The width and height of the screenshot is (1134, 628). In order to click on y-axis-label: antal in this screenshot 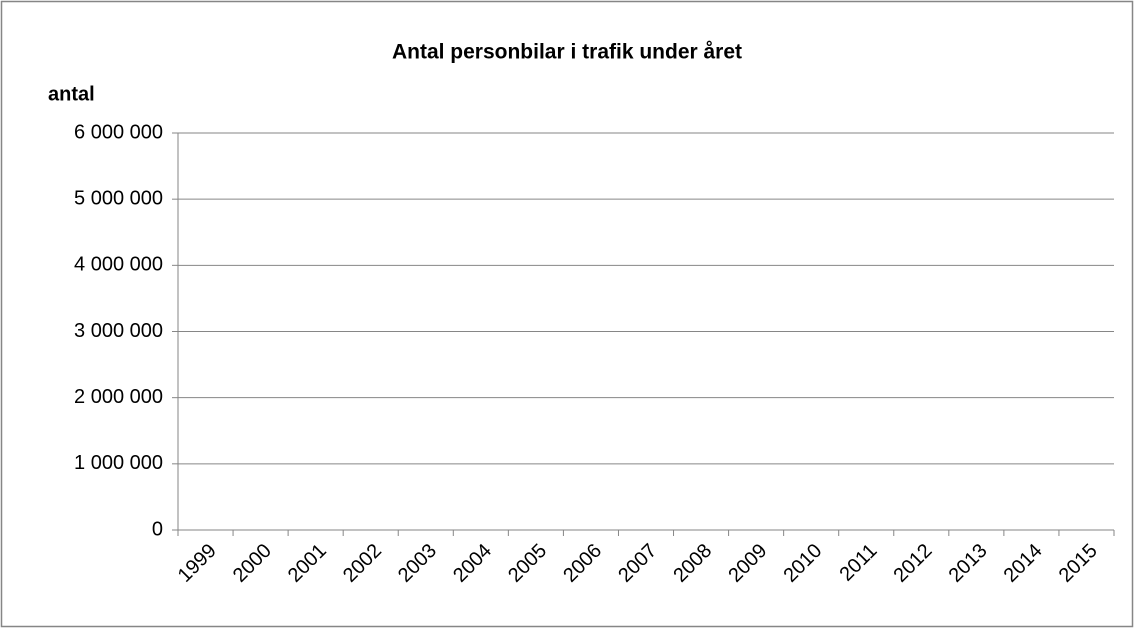, I will do `click(71, 94)`.